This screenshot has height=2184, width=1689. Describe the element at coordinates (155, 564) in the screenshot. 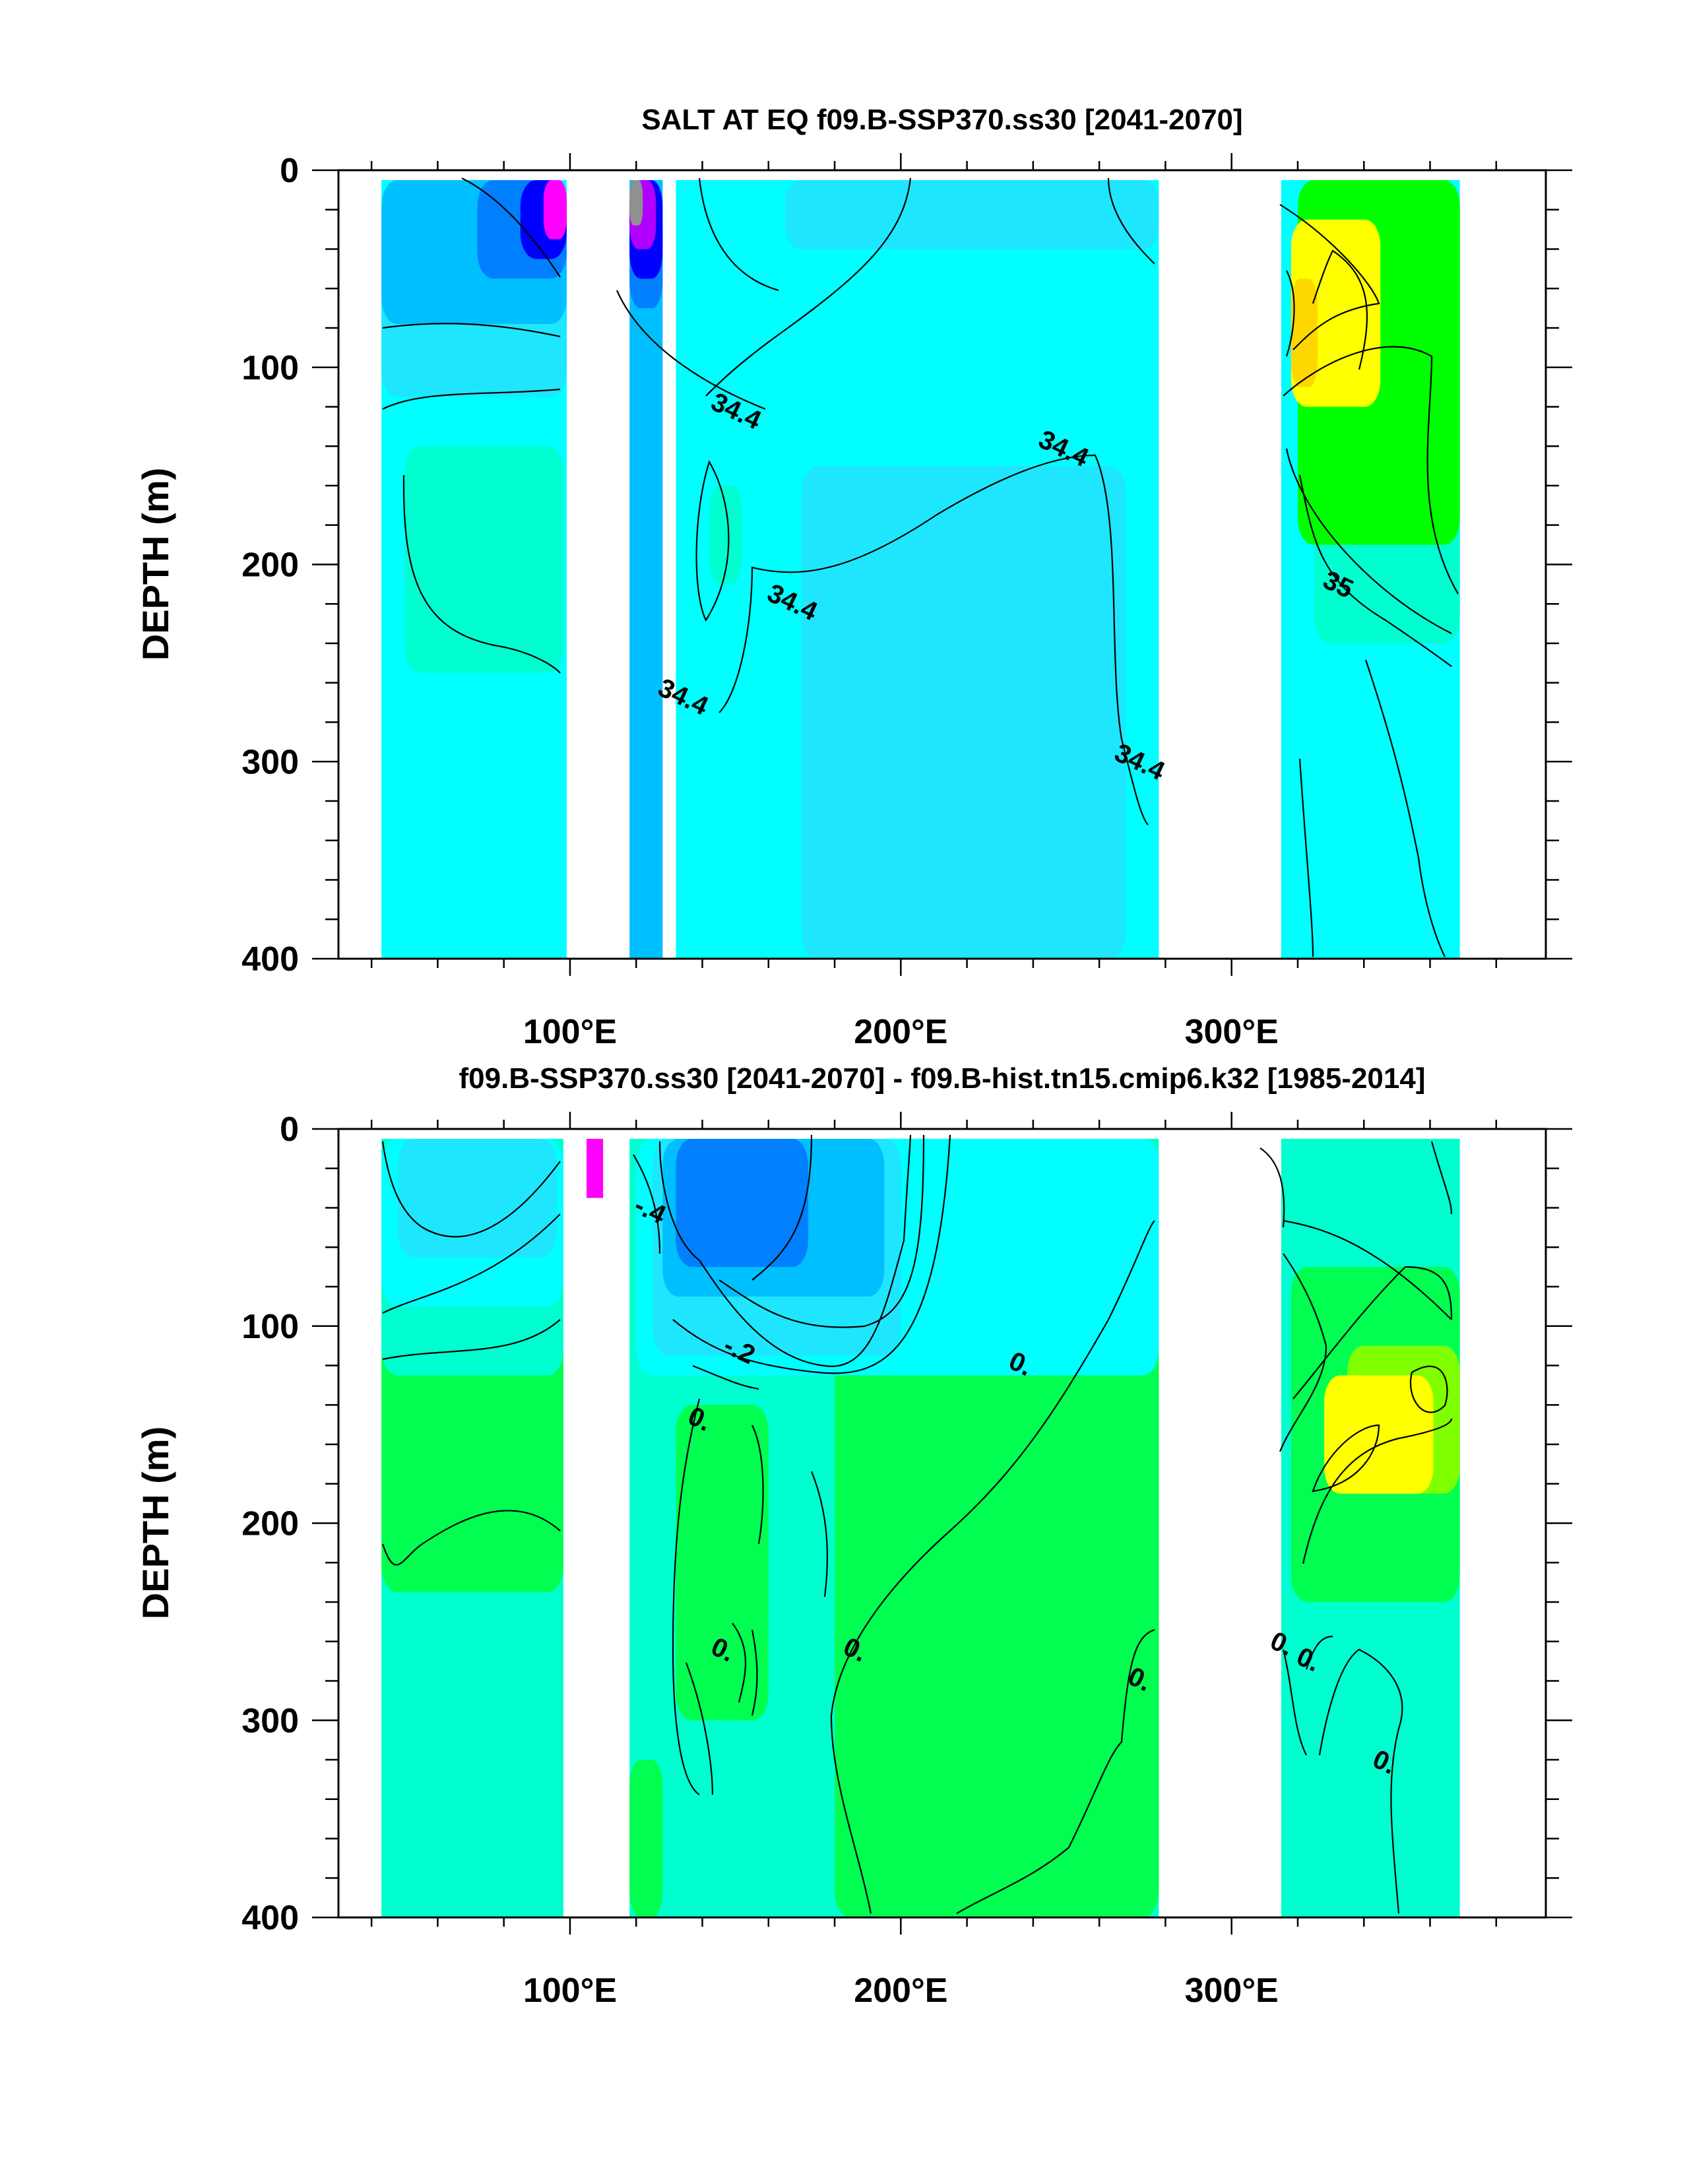

I see `top-y-axis-label: DEPTH (m)` at that location.